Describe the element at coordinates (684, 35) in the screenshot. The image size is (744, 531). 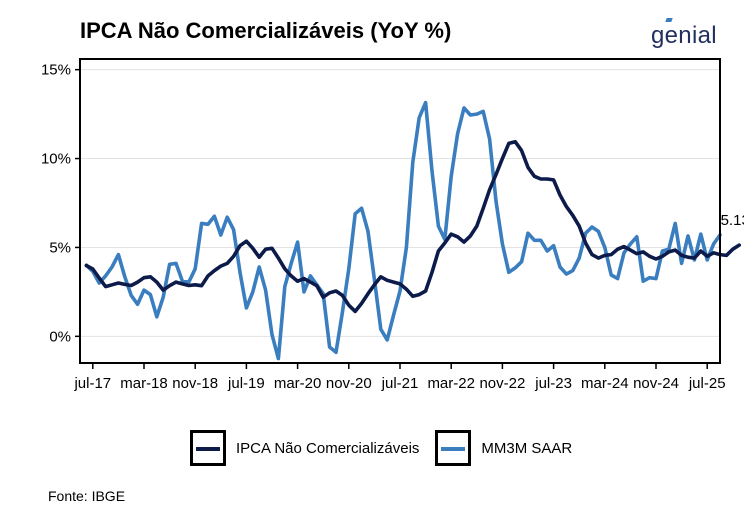
I see `genial-logo: genial` at that location.